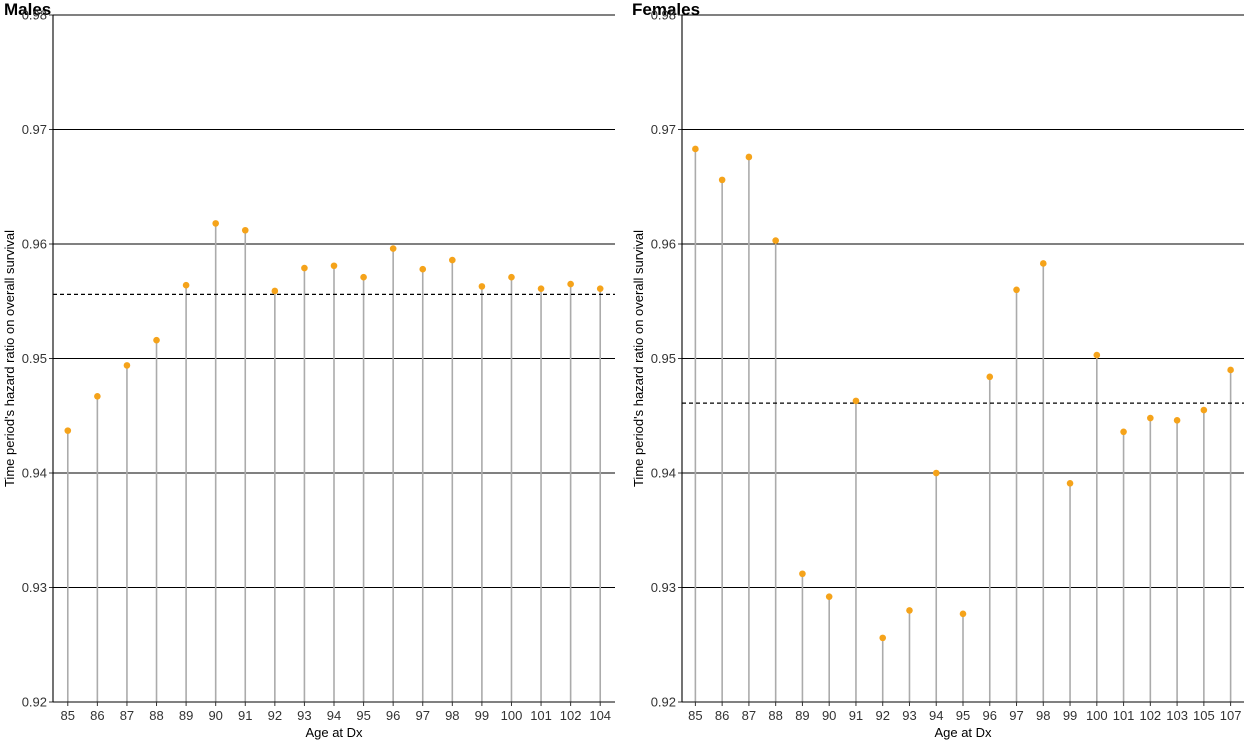 The image size is (1248, 742). What do you see at coordinates (600, 715) in the screenshot?
I see `x-tick-label: 104` at bounding box center [600, 715].